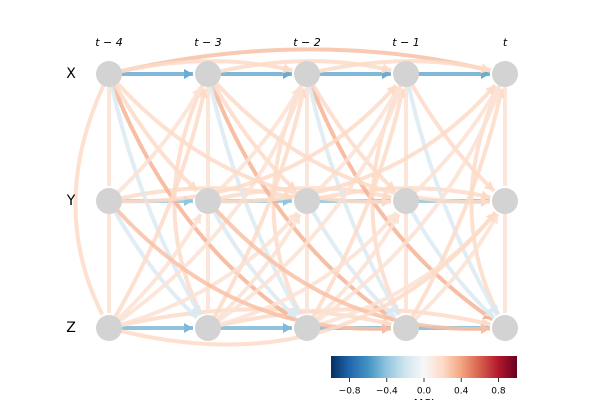 The height and width of the screenshot is (400, 600). I want to click on time-label: t − 1, so click(406, 42).